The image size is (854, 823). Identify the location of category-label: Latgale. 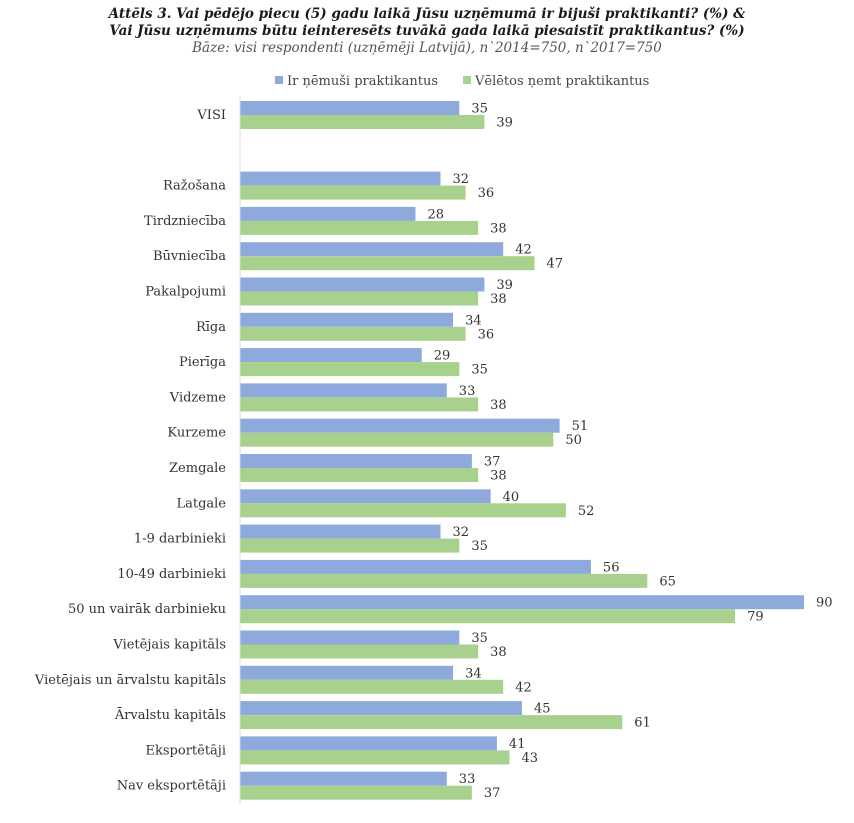
(201, 503).